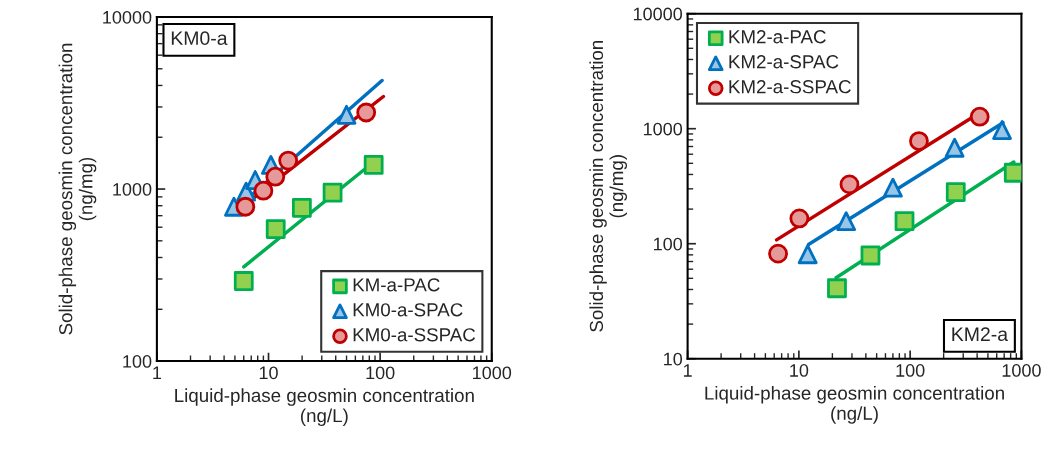 The height and width of the screenshot is (472, 1053). Describe the element at coordinates (414, 335) in the screenshot. I see `legend-label: KM0-a-SSPAC` at that location.